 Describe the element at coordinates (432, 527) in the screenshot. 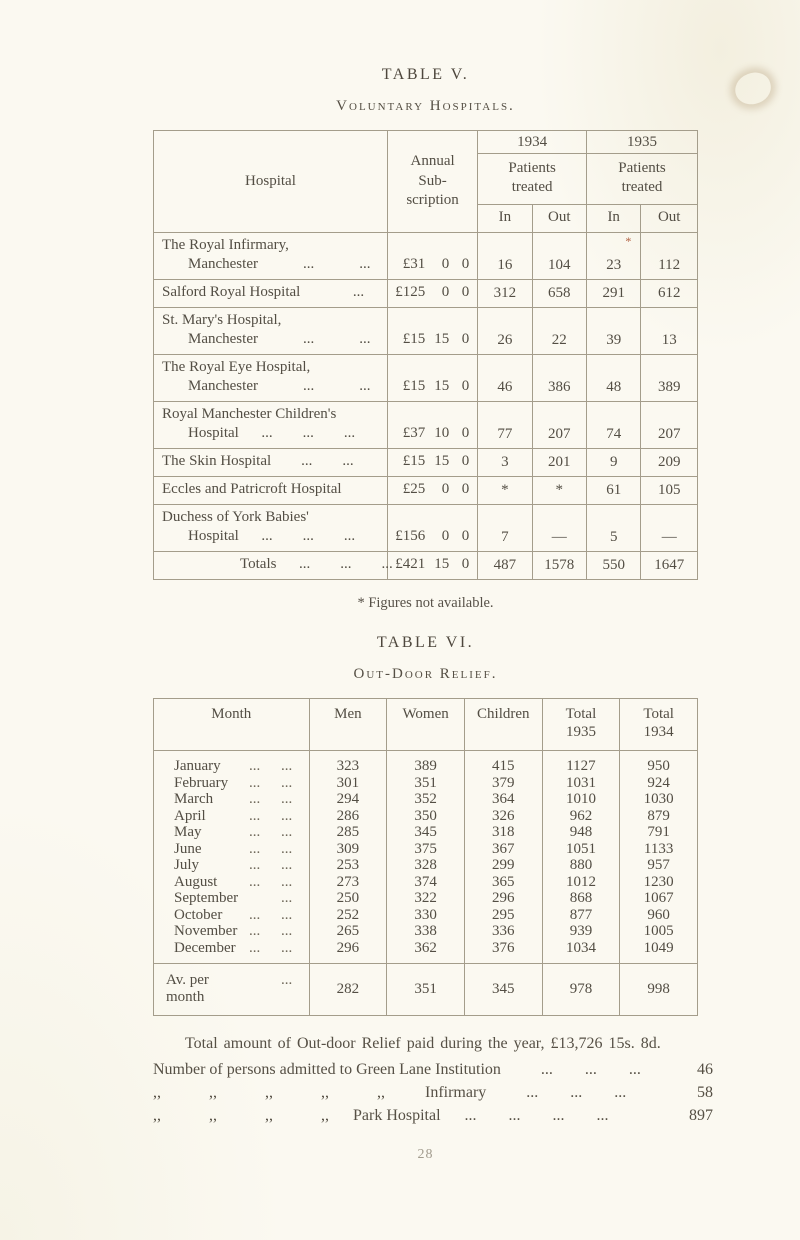

I see `subscription-cell: £156 0 0` at that location.